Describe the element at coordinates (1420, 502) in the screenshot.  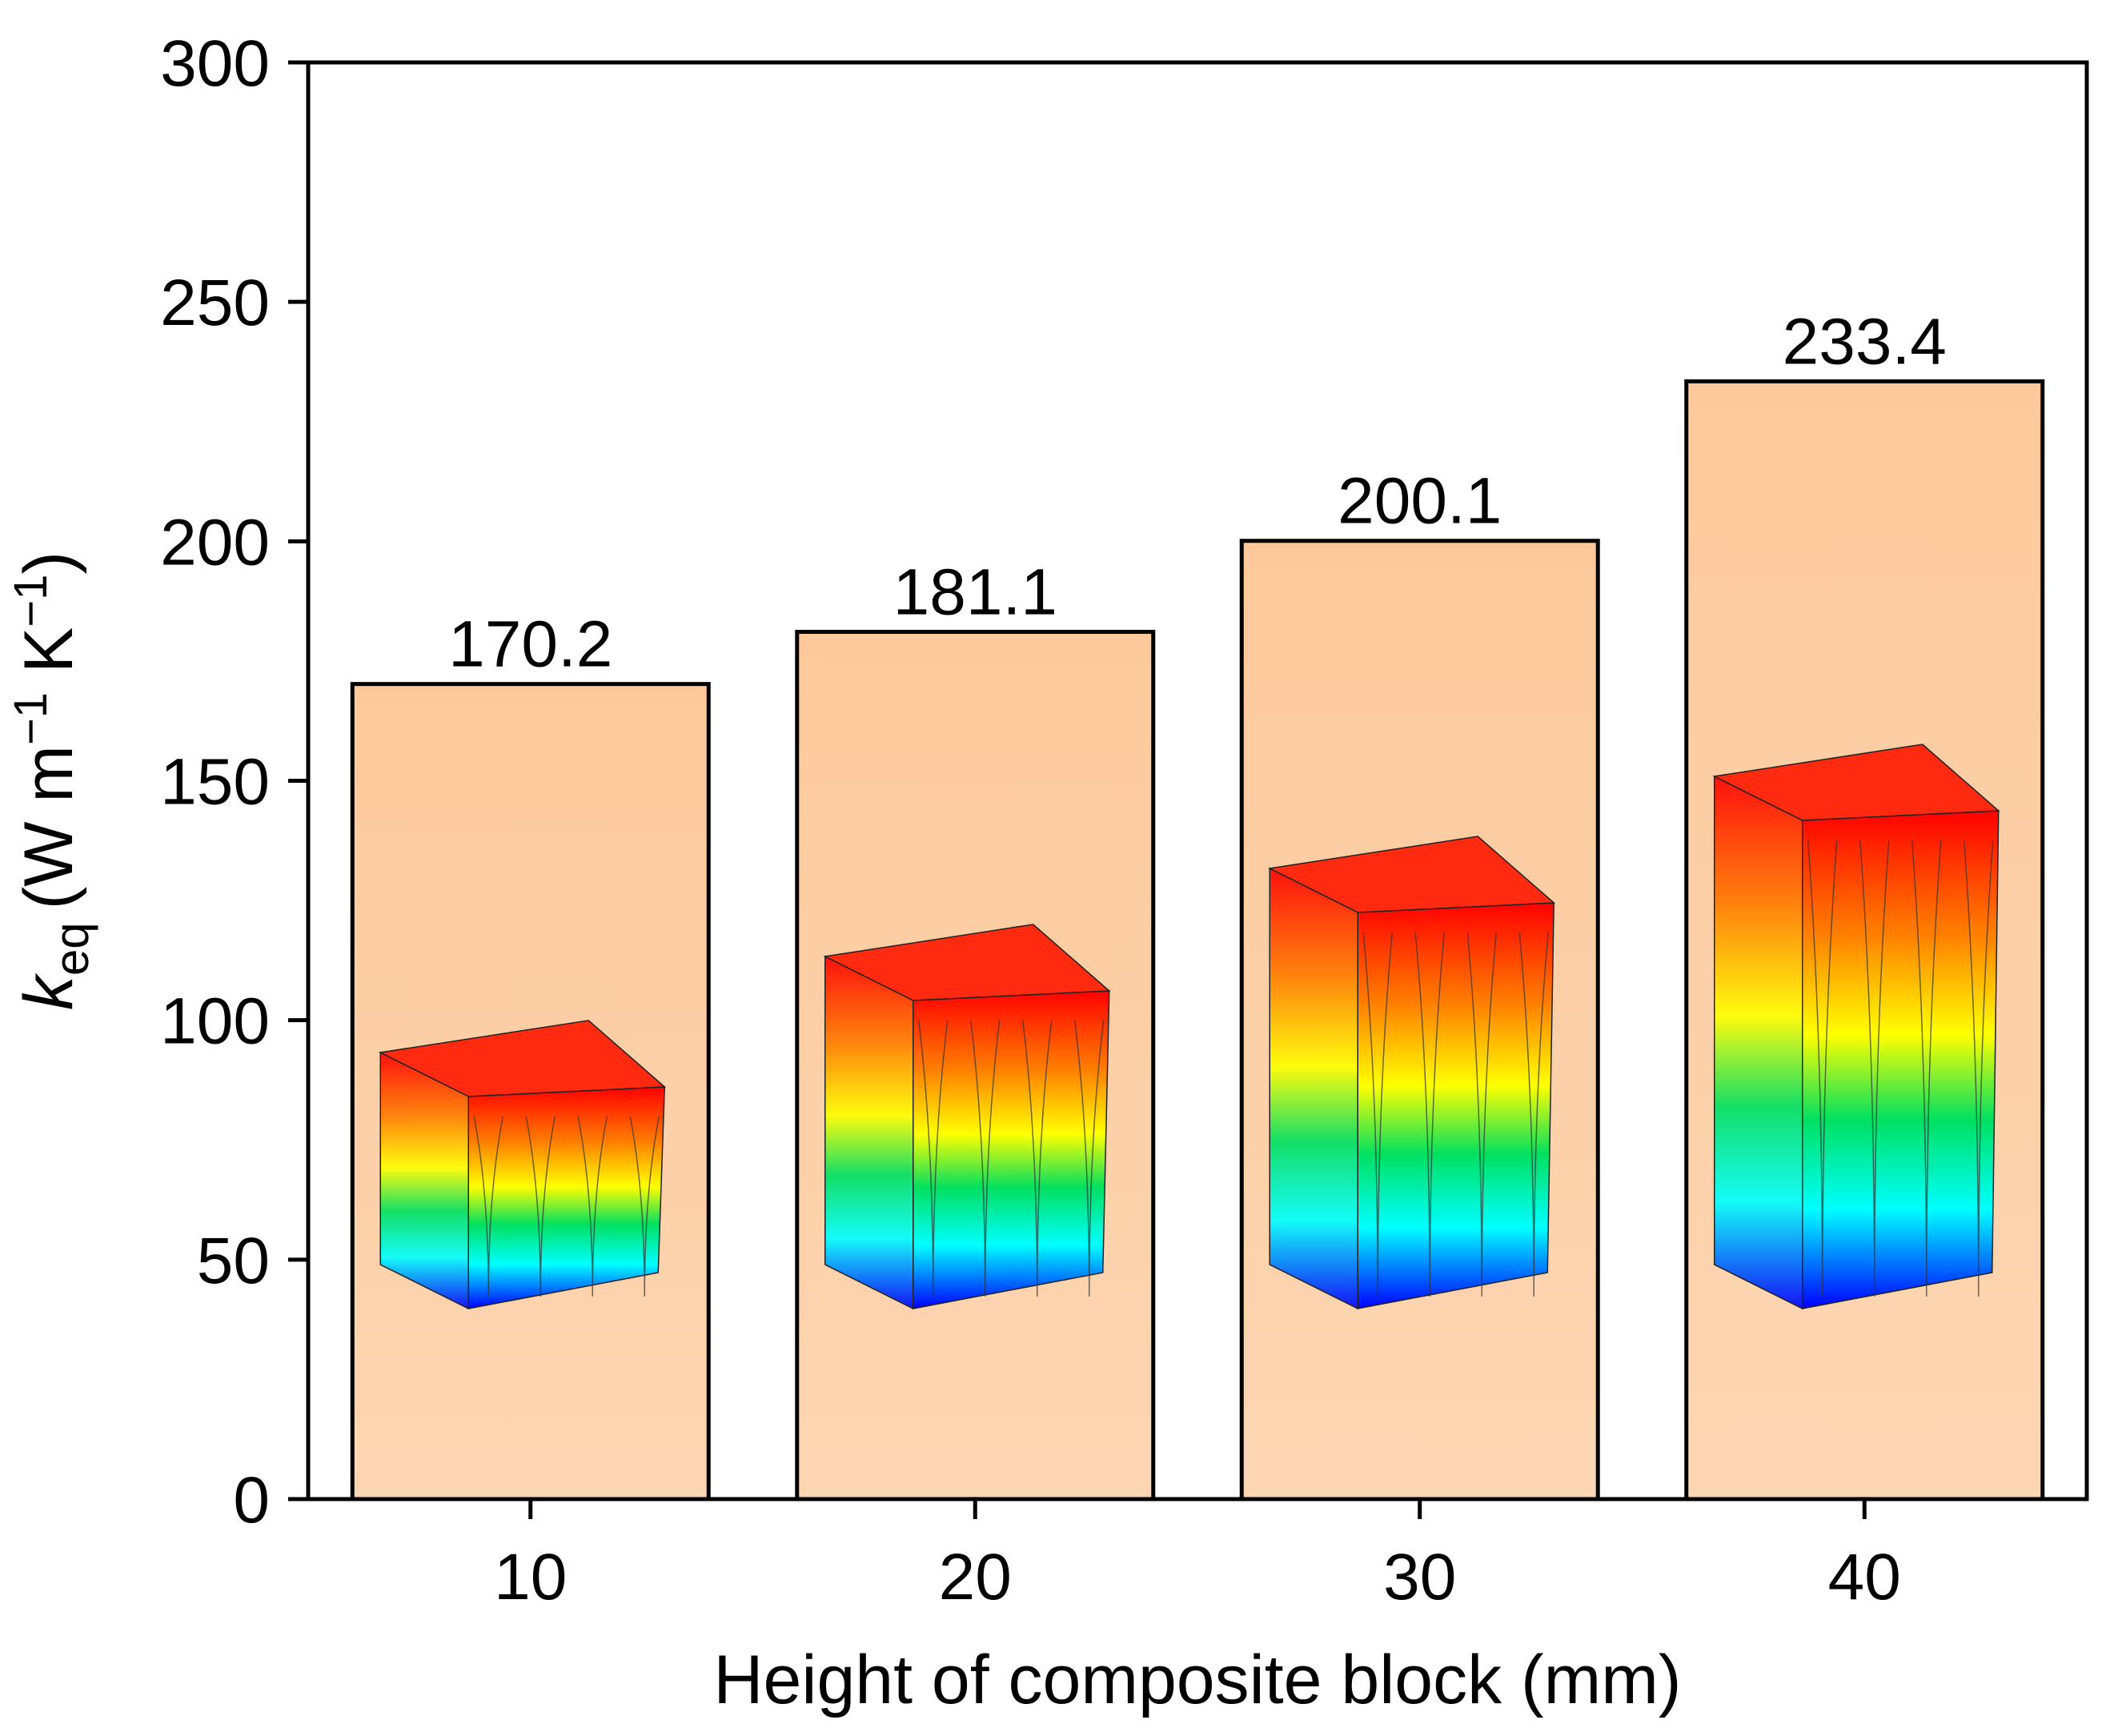
I see `value-label-30: 200.1` at that location.